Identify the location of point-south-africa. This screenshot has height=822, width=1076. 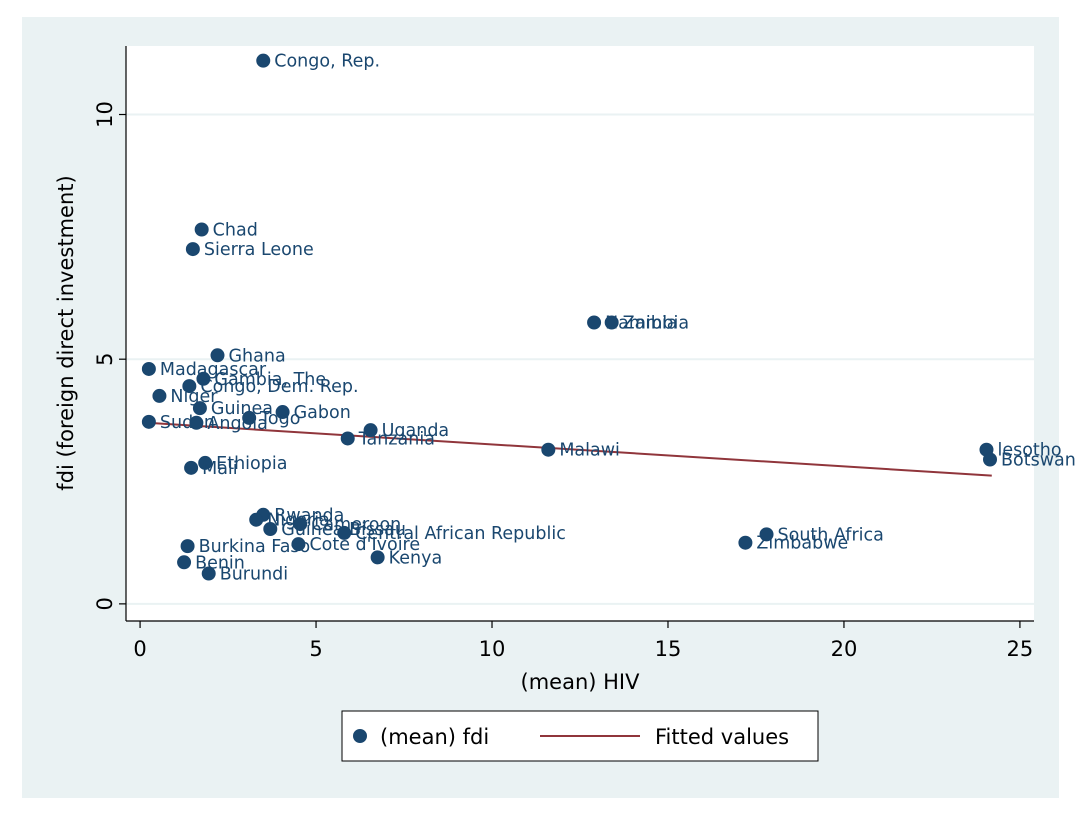
(766, 534).